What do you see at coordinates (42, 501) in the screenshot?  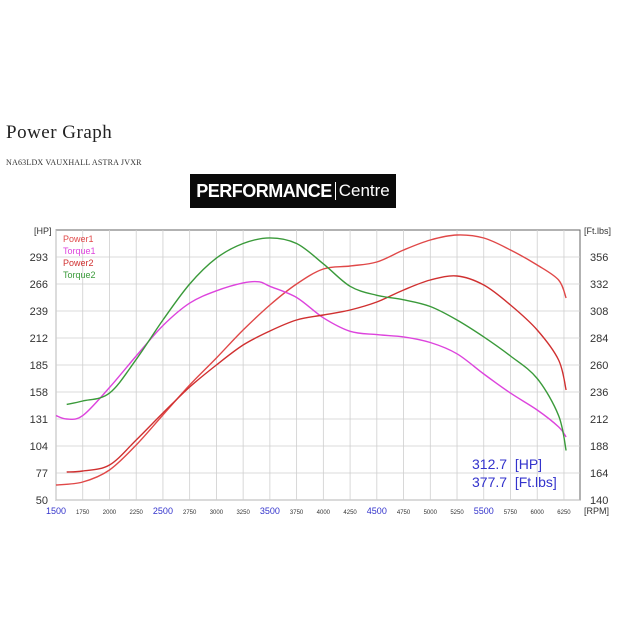 I see `left-tick-label: 50` at bounding box center [42, 501].